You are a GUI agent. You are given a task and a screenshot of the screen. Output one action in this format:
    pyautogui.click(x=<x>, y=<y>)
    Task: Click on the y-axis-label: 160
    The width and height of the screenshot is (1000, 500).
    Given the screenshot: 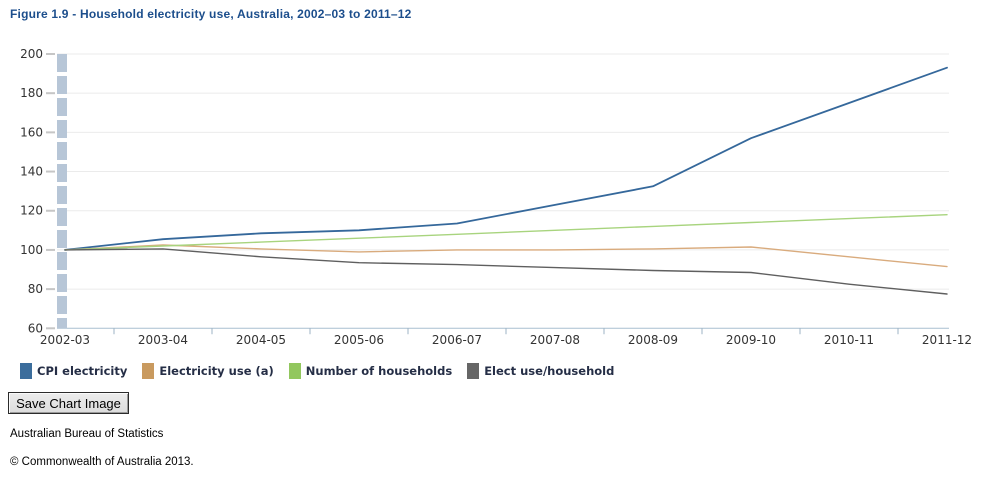 What is the action you would take?
    pyautogui.click(x=31, y=132)
    